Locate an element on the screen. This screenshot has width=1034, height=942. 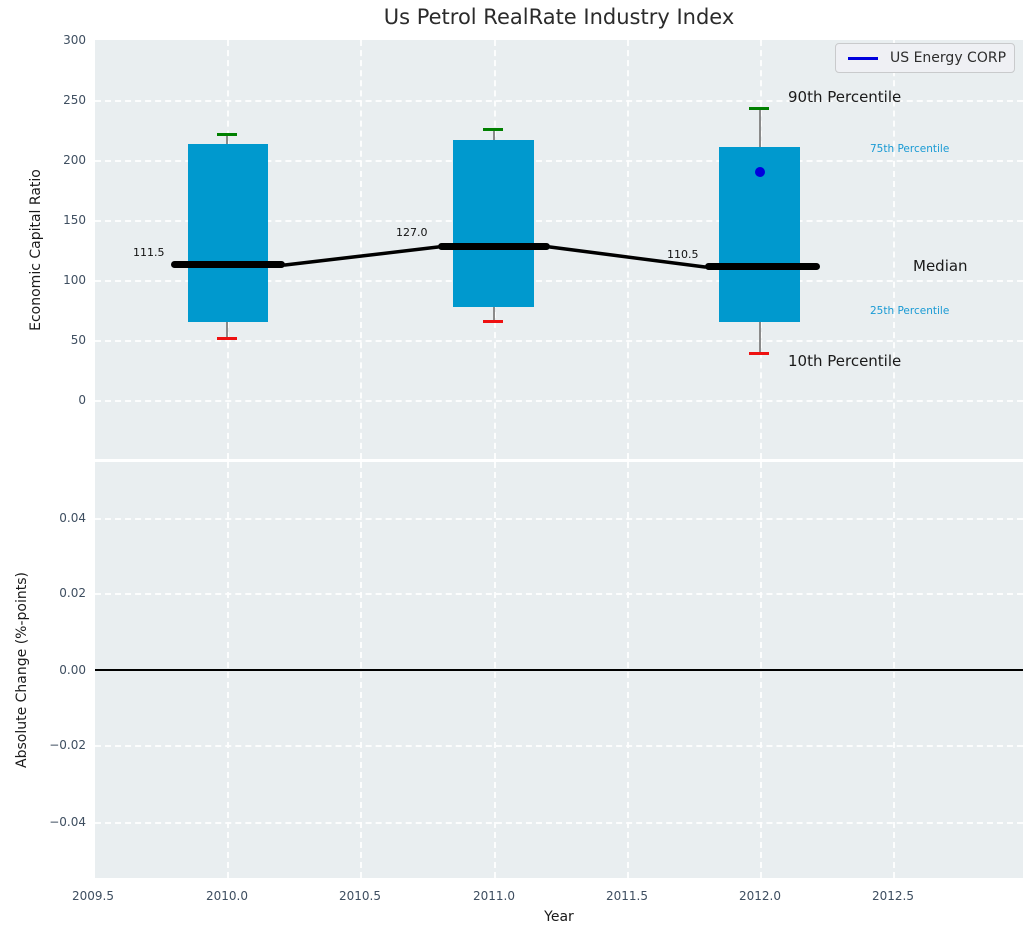
legend-label: US Energy CORP is located at coordinates (948, 58).